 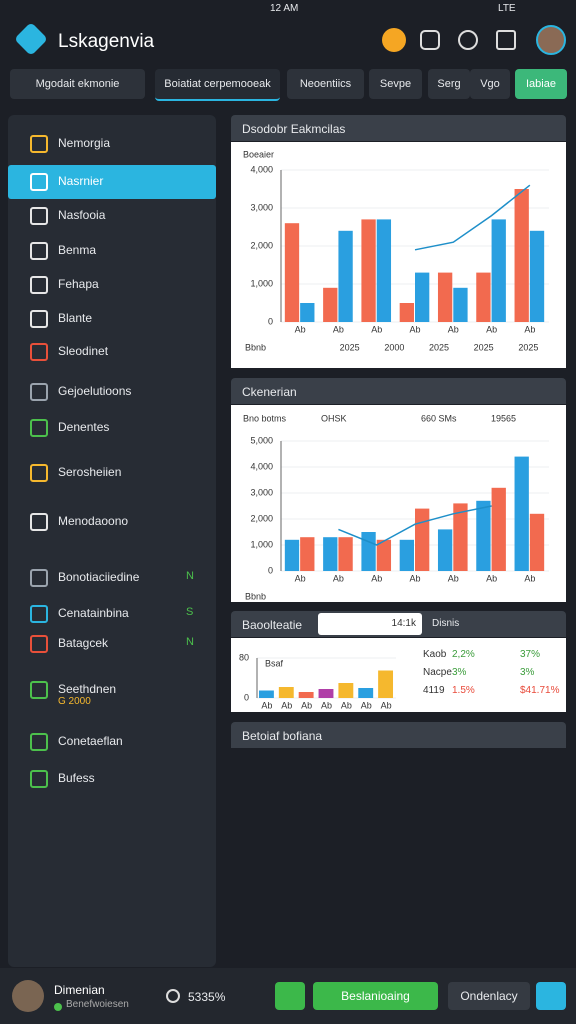 What do you see at coordinates (375, 996) in the screenshot?
I see `primary-button: Beslanioaing` at bounding box center [375, 996].